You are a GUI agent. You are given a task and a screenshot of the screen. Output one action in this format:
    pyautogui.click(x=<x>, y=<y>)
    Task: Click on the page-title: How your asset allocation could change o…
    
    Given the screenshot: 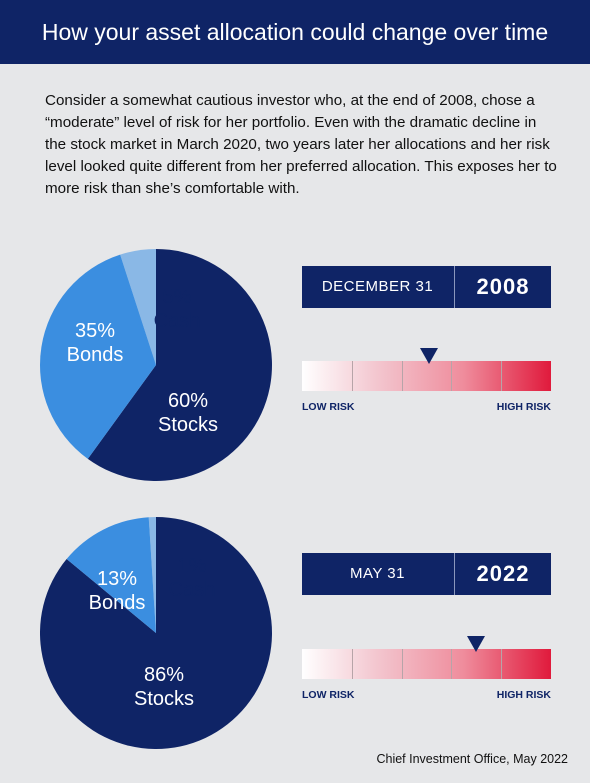 What is the action you would take?
    pyautogui.click(x=295, y=32)
    